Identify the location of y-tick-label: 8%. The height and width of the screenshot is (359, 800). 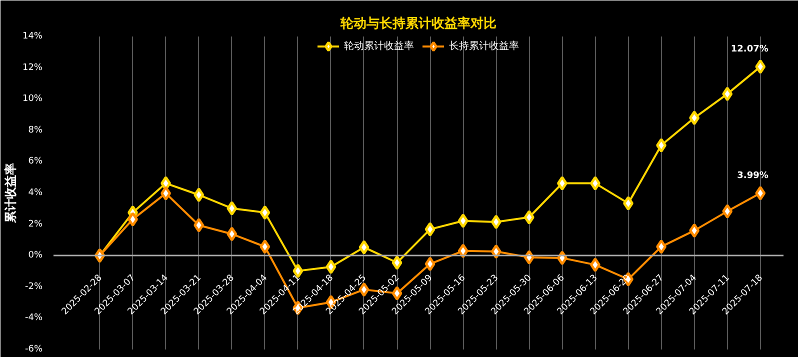
(35, 130).